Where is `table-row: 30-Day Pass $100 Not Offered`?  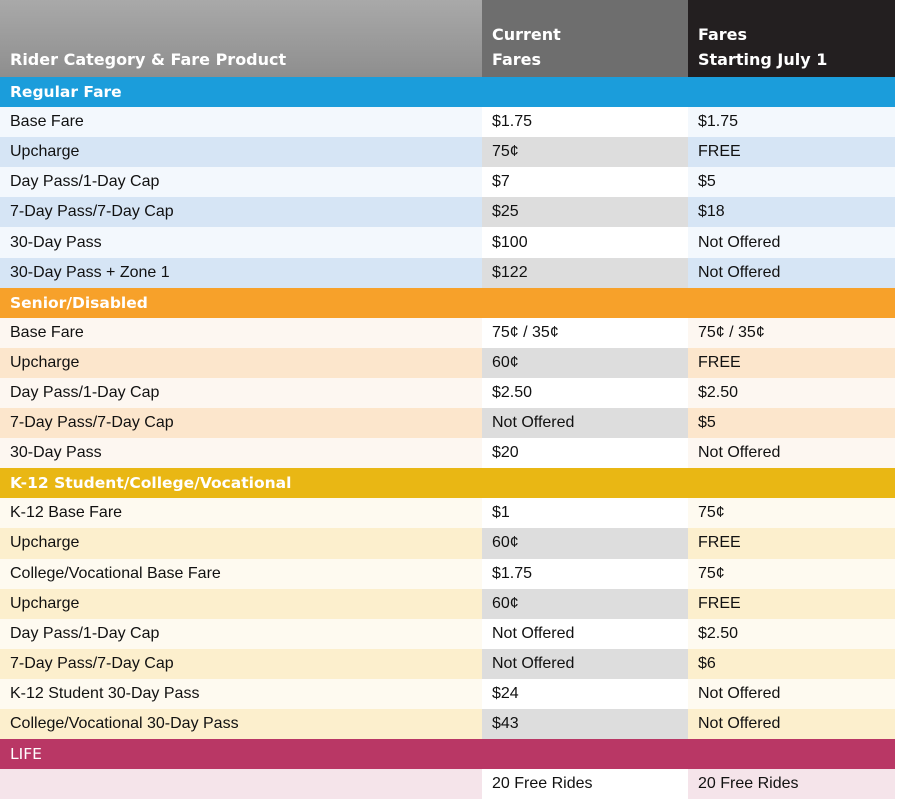
table-row: 30-Day Pass $100 Not Offered is located at coordinates (448, 242).